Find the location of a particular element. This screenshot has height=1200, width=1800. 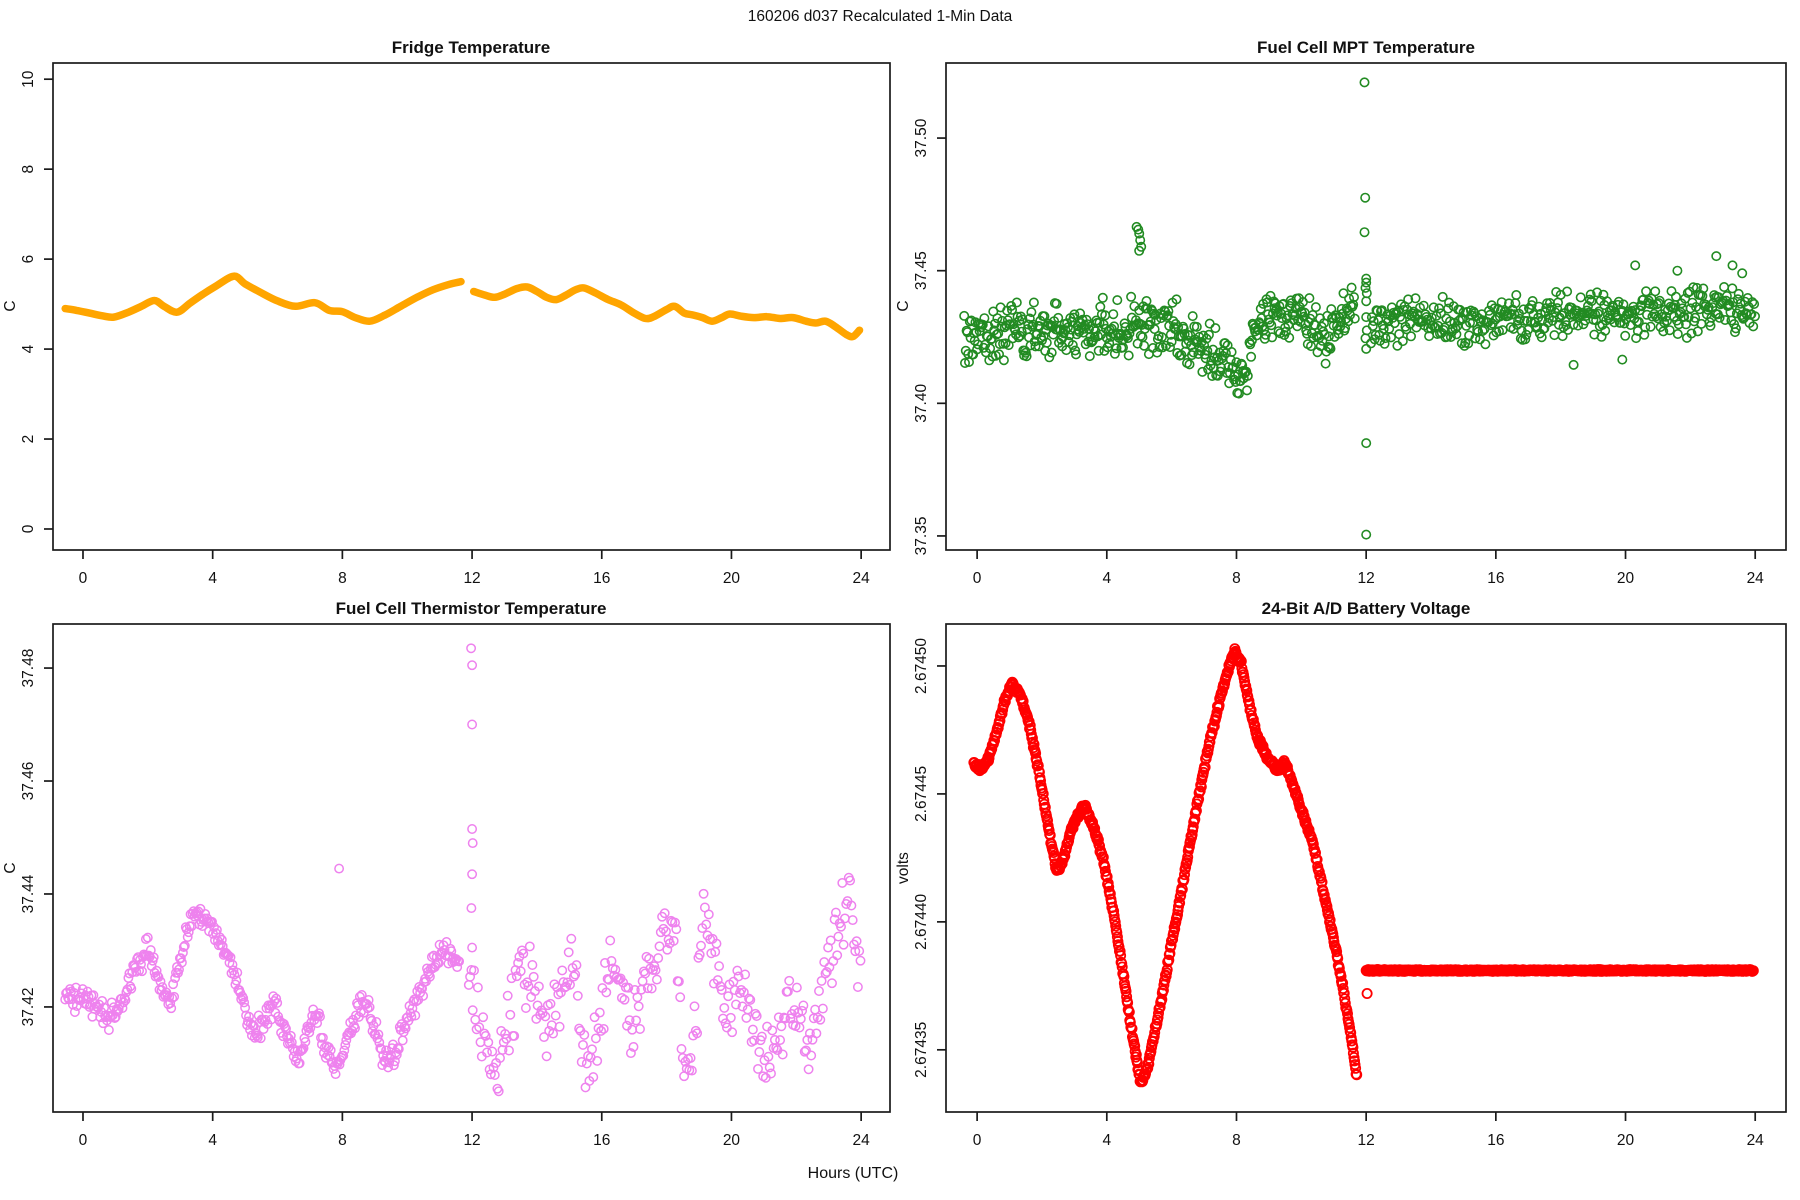

y-axis-tick-label: 0 is located at coordinates (28, 528).